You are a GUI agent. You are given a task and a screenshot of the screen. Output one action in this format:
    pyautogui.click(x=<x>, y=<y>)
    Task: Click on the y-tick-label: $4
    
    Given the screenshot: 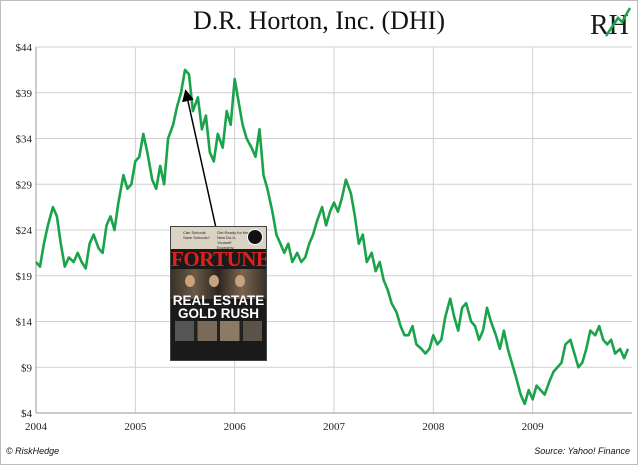 What is the action you would take?
    pyautogui.click(x=27, y=414)
    